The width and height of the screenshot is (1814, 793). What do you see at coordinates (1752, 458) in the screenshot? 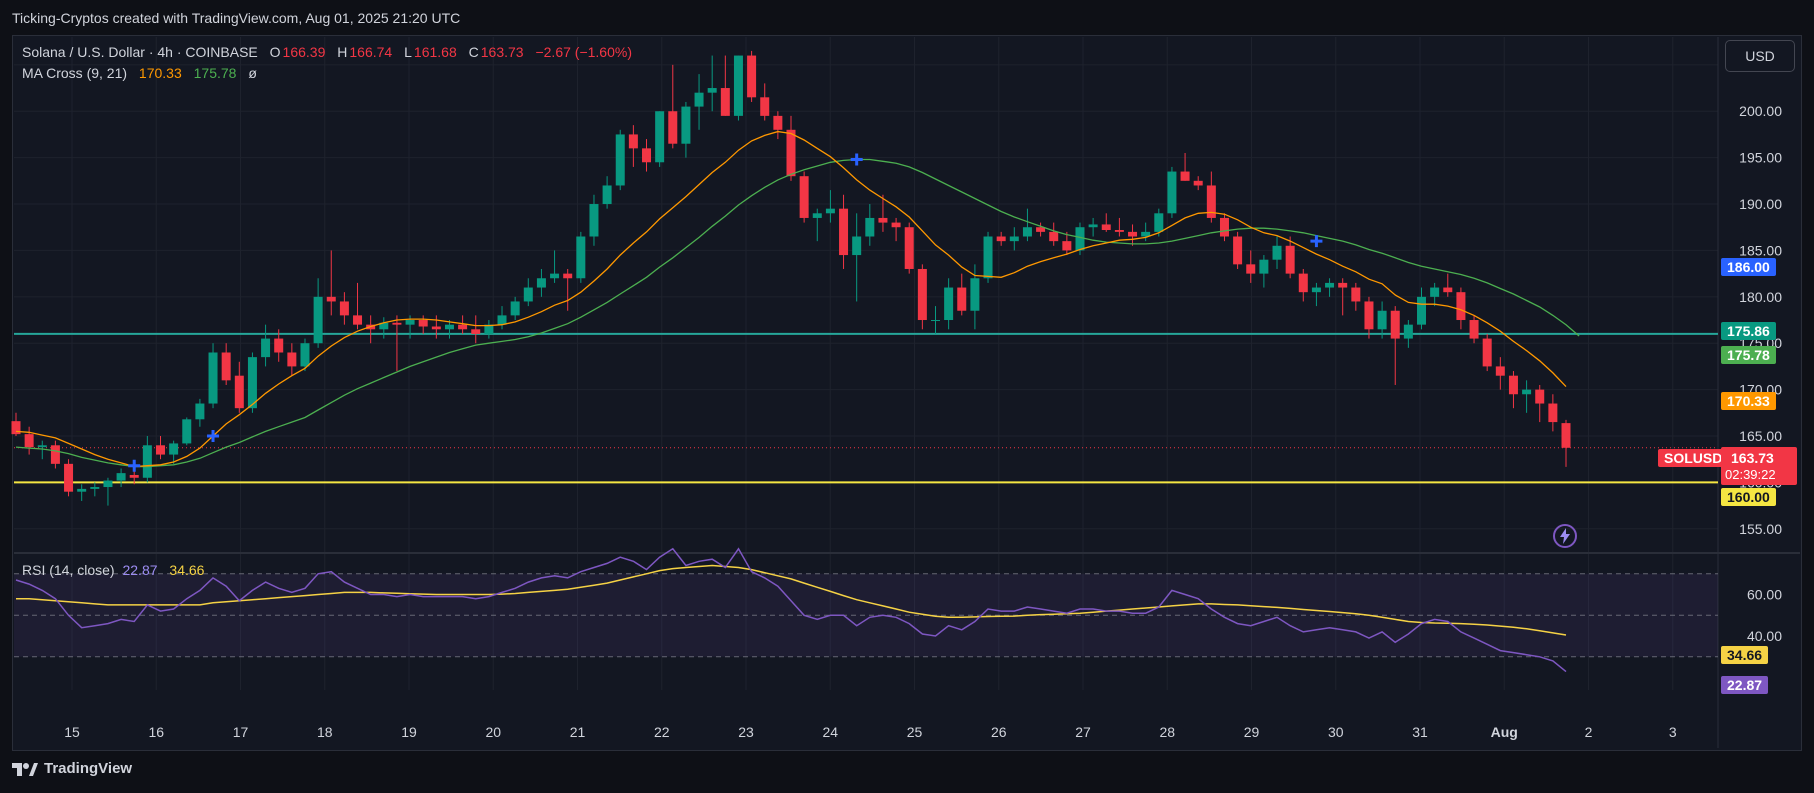
I see `last-price: 163.73` at bounding box center [1752, 458].